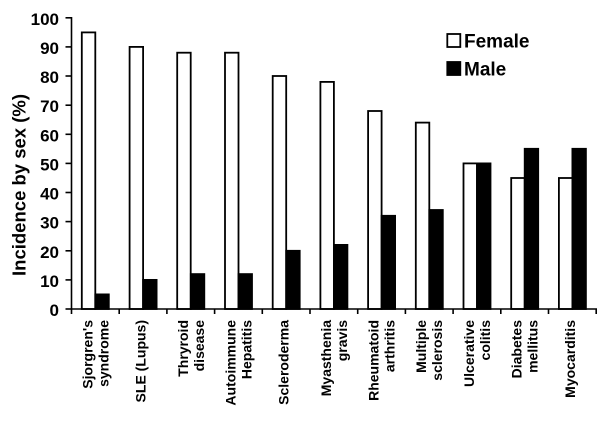 The width and height of the screenshot is (600, 425). What do you see at coordinates (199, 346) in the screenshot?
I see `svg-text: disease` at bounding box center [199, 346].